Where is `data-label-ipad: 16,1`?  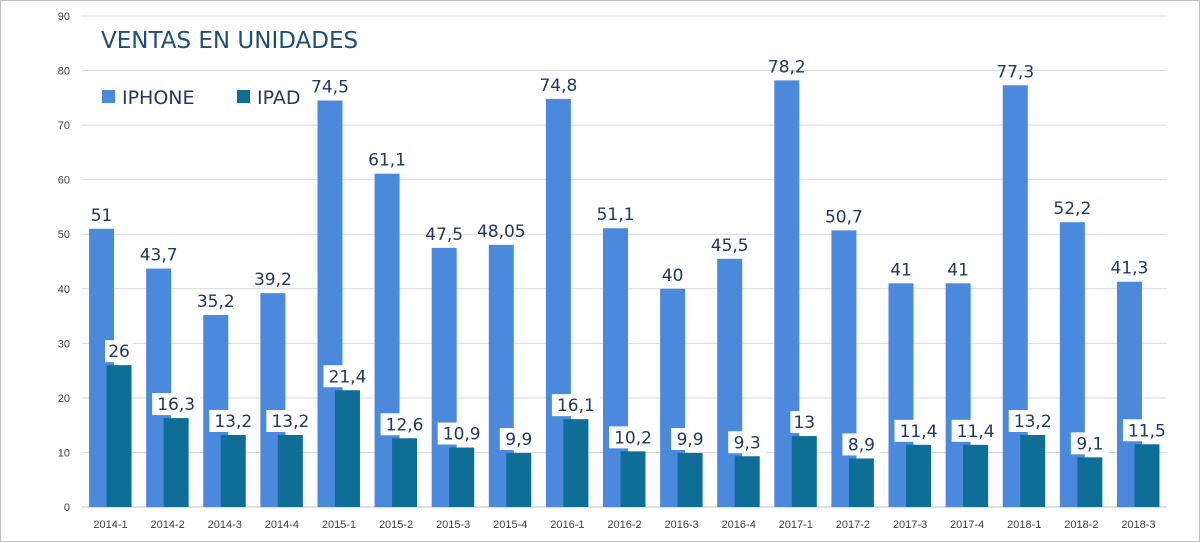 data-label-ipad: 16,1 is located at coordinates (576, 406).